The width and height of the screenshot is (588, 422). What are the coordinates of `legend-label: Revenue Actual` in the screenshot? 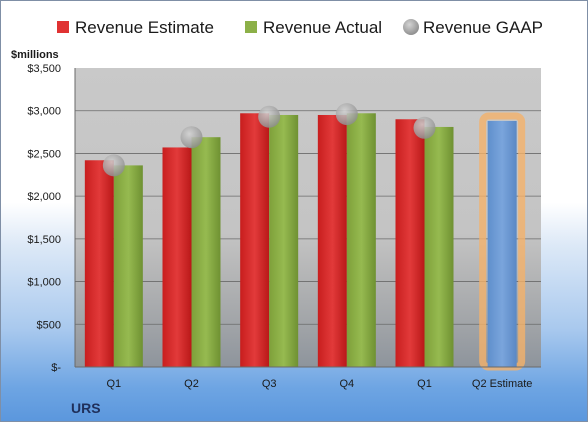 It's located at (322, 27).